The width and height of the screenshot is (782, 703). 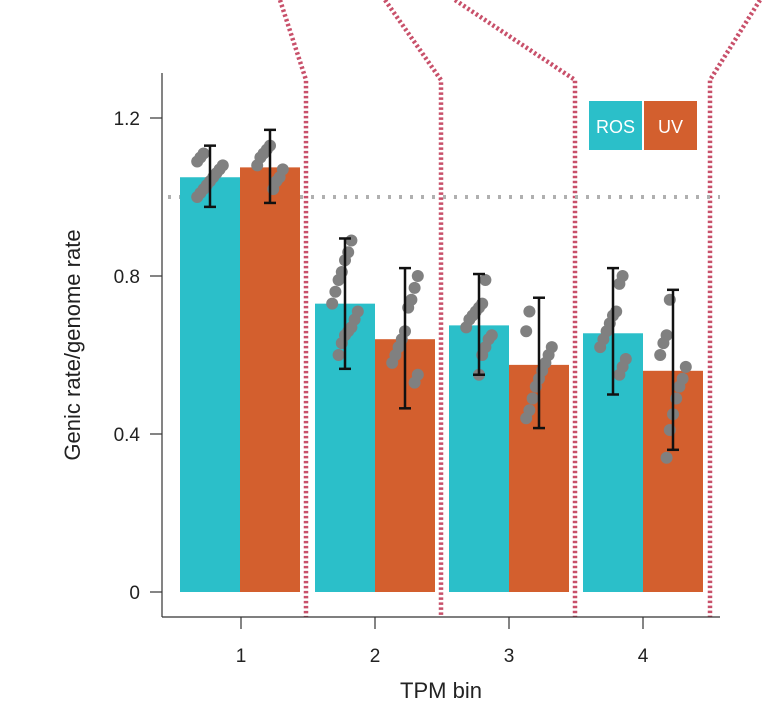 I want to click on legend-swatch-uv, so click(x=670, y=125).